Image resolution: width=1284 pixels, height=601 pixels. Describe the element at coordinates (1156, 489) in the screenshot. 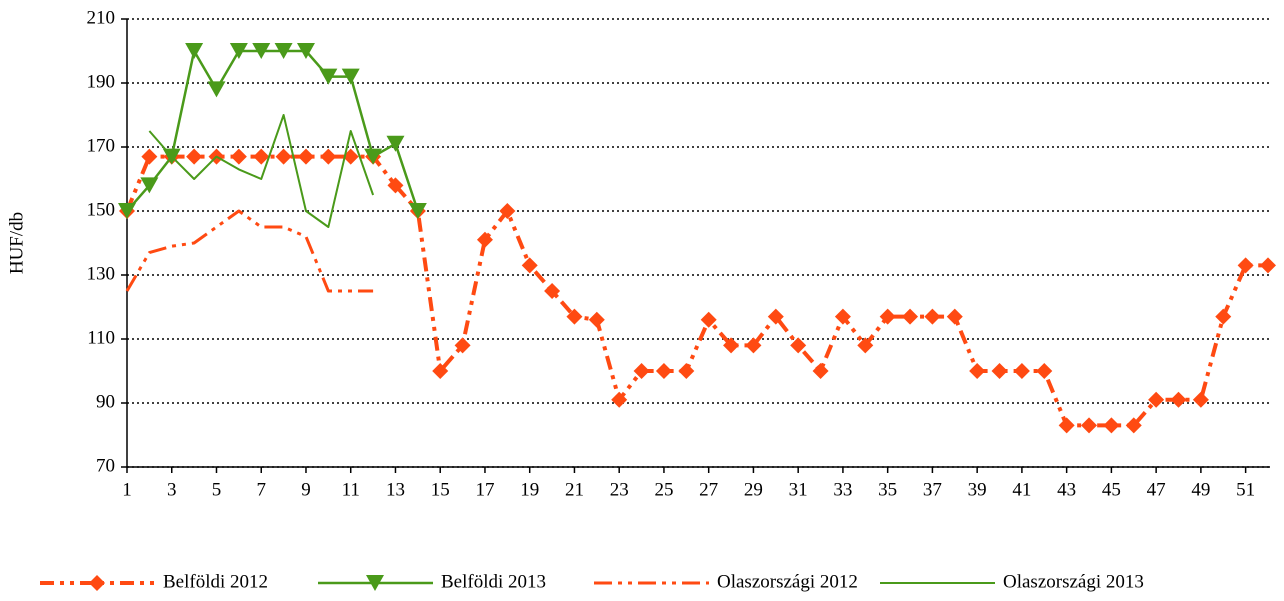

I see `x-tick-label: 47` at that location.